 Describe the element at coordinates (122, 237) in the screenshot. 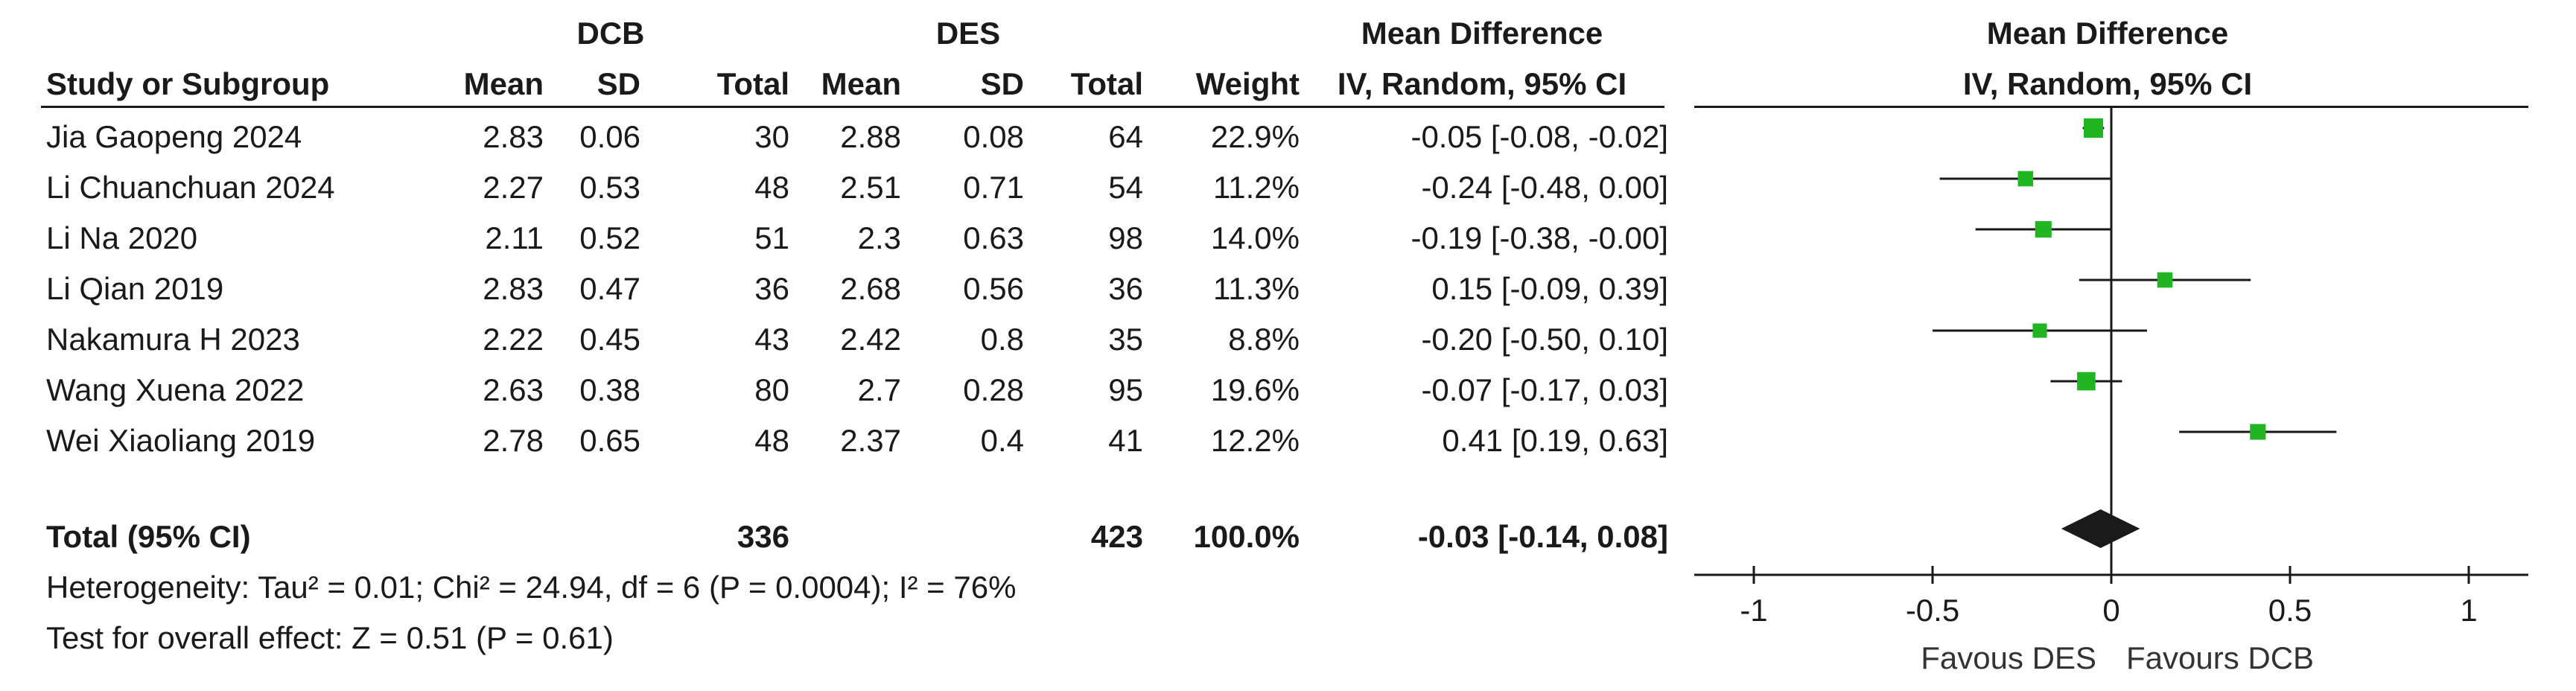

I see `study-name: Li Na 2020` at that location.